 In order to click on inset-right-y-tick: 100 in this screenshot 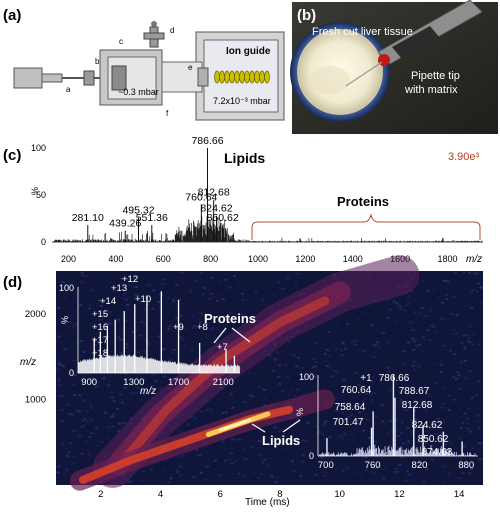, I will do `click(306, 377)`.